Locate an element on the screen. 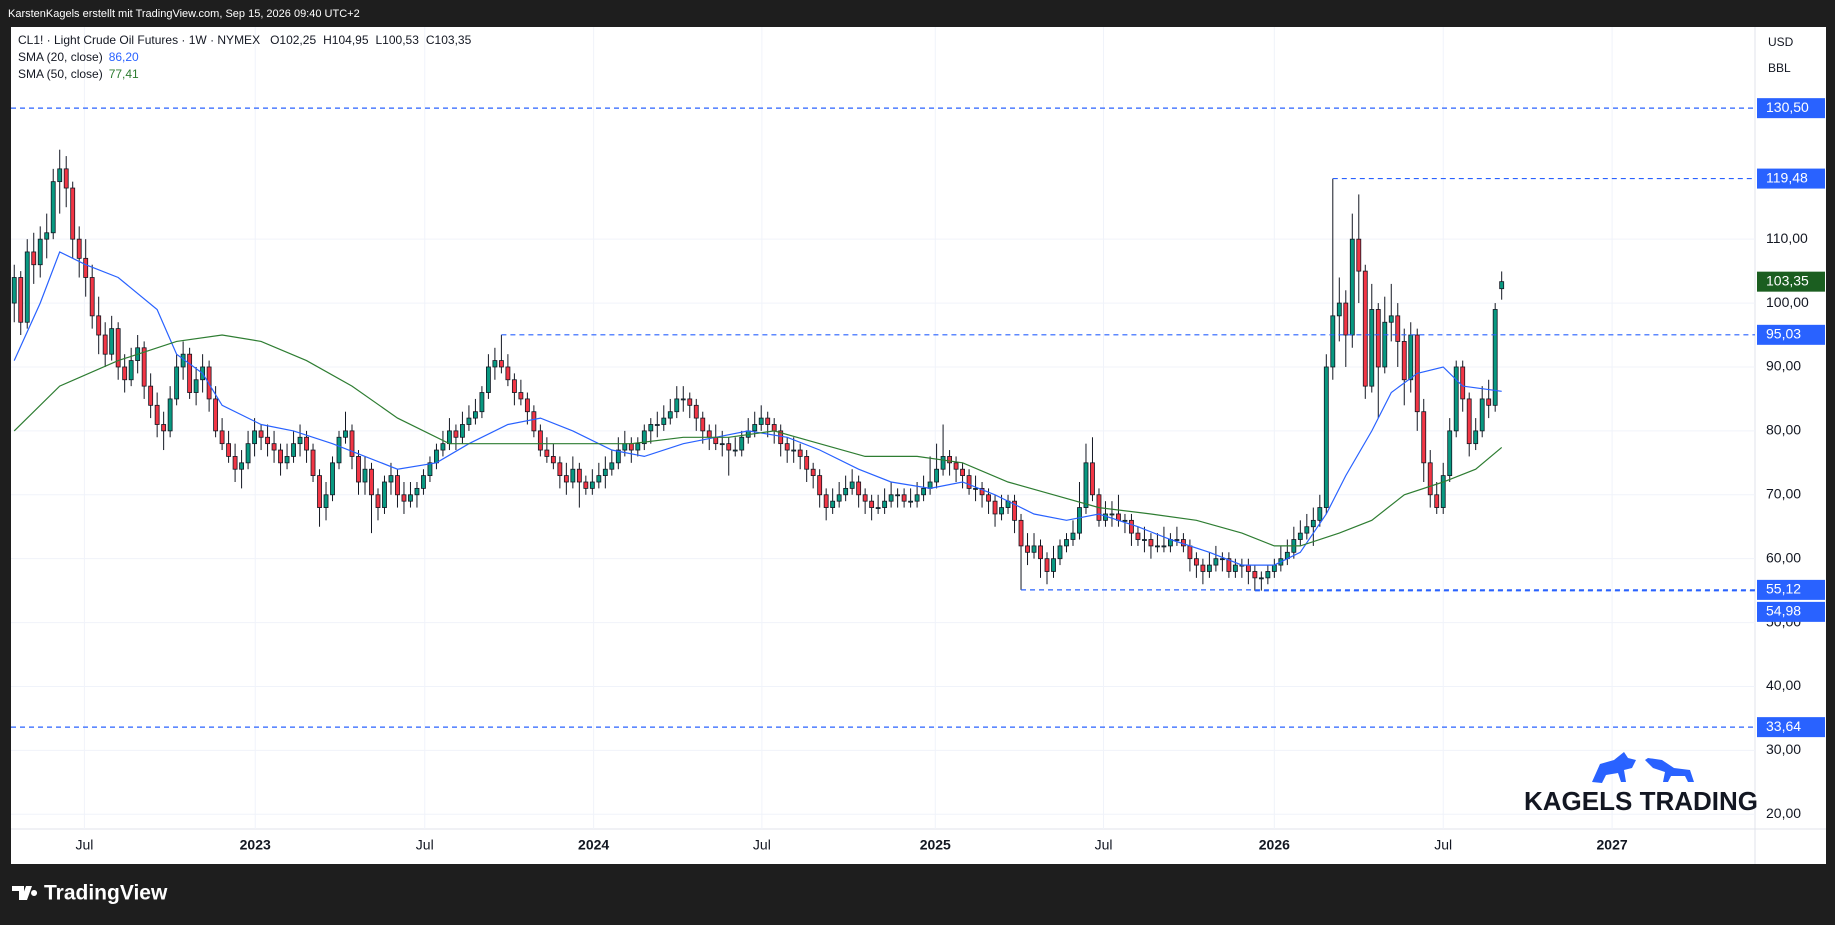 The image size is (1835, 925). level-label: 95,03 is located at coordinates (1783, 334).